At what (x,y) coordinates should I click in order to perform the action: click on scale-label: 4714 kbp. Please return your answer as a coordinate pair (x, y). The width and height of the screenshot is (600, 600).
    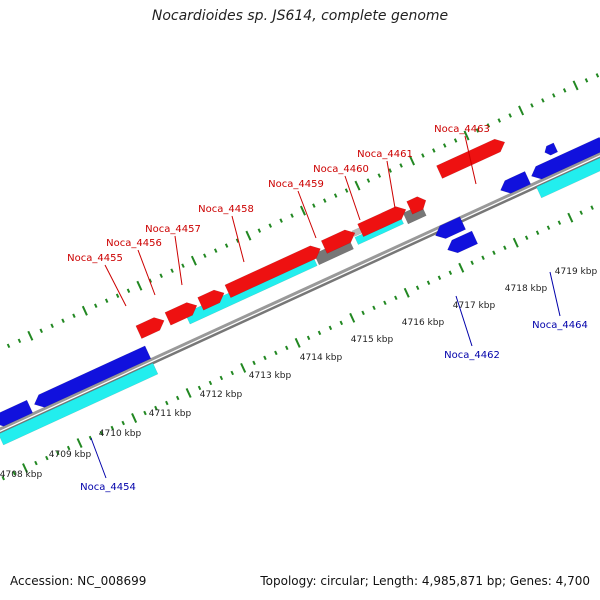
    Looking at the image, I should click on (321, 358).